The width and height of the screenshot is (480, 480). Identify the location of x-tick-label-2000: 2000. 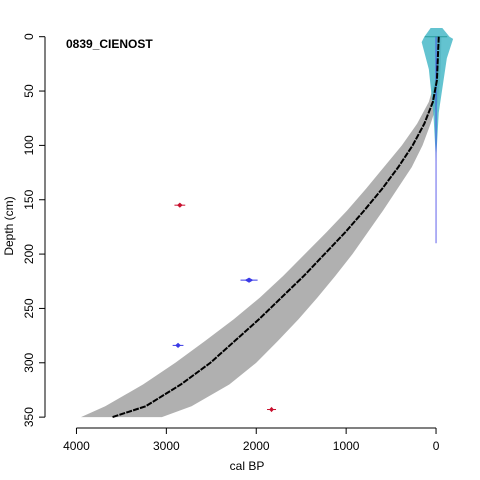
(256, 446).